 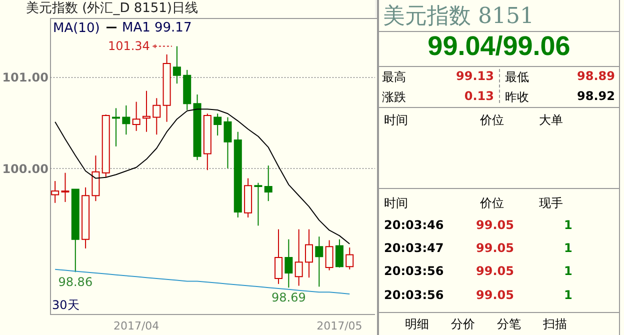 I want to click on annotation: 98.86, so click(x=75, y=282).